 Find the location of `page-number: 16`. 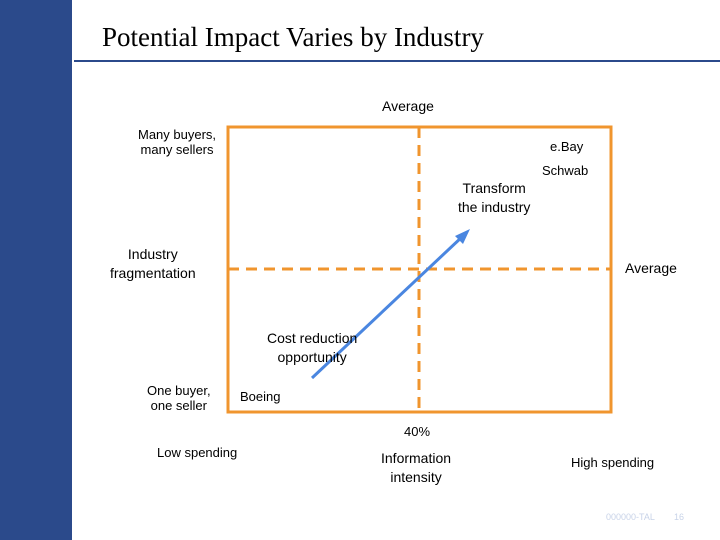

page-number: 16 is located at coordinates (679, 517).